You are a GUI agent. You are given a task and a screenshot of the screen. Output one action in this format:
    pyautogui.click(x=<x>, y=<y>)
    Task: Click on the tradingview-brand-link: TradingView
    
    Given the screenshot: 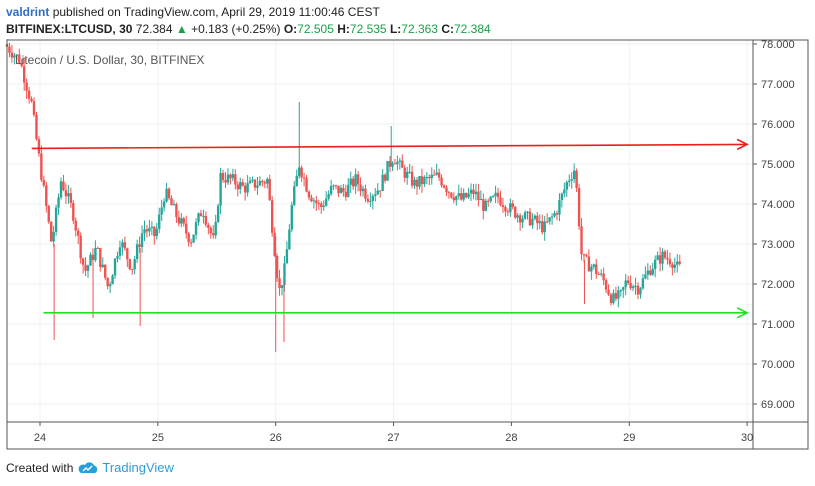 What is the action you would take?
    pyautogui.click(x=138, y=467)
    